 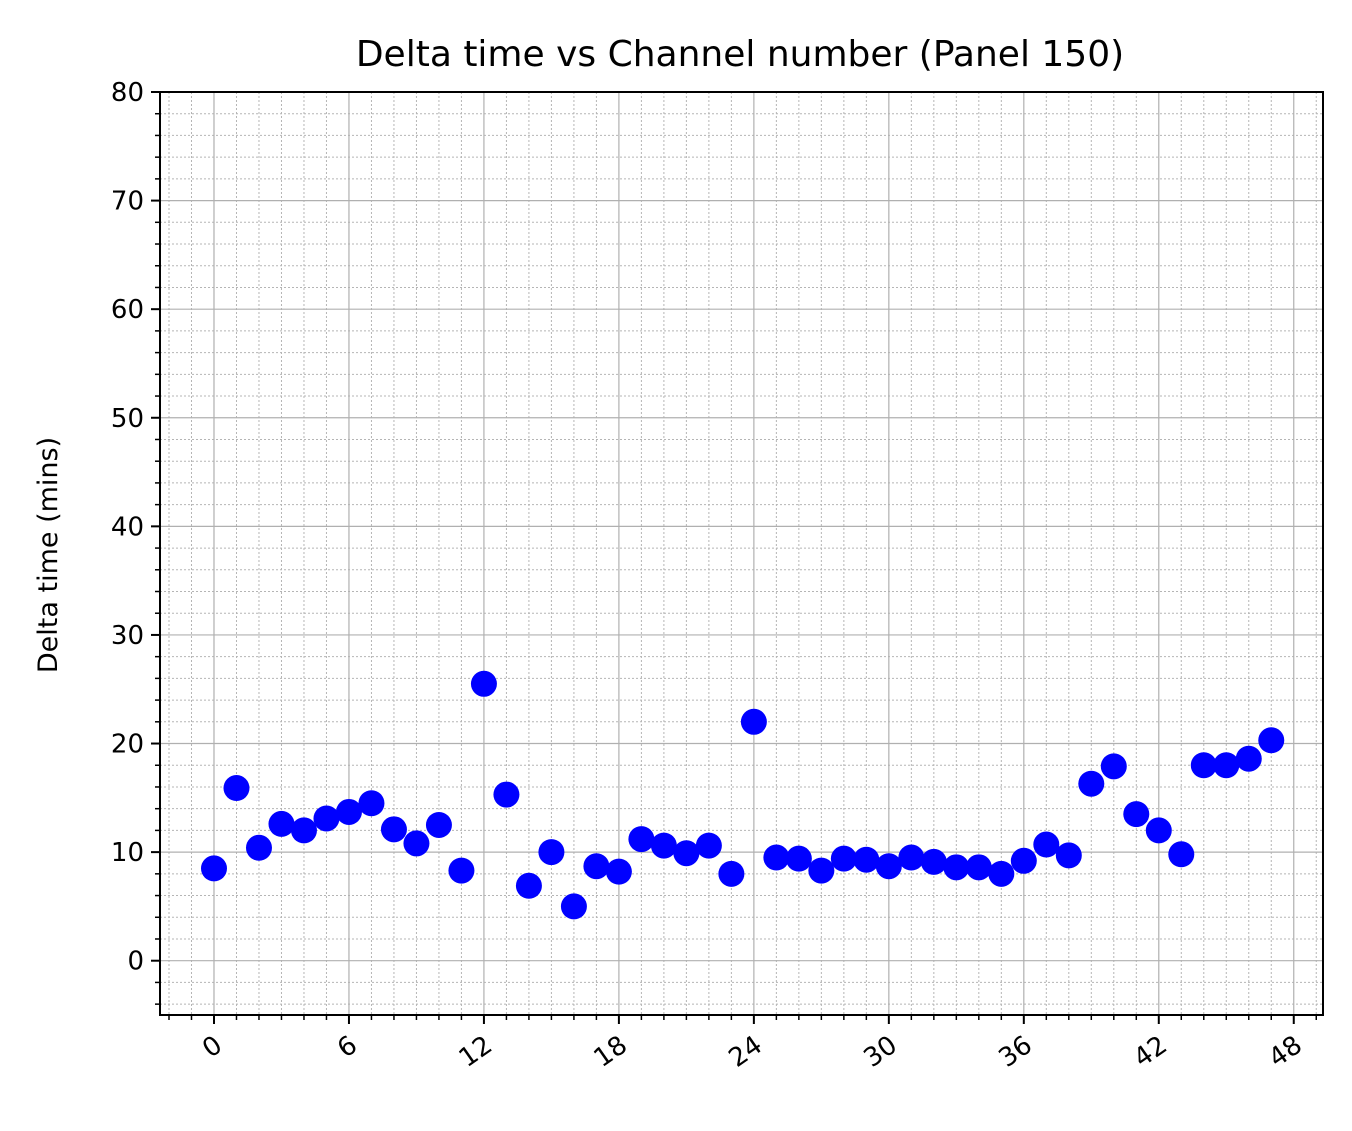 What do you see at coordinates (127, 745) in the screenshot?
I see `y-tick-label: 20` at bounding box center [127, 745].